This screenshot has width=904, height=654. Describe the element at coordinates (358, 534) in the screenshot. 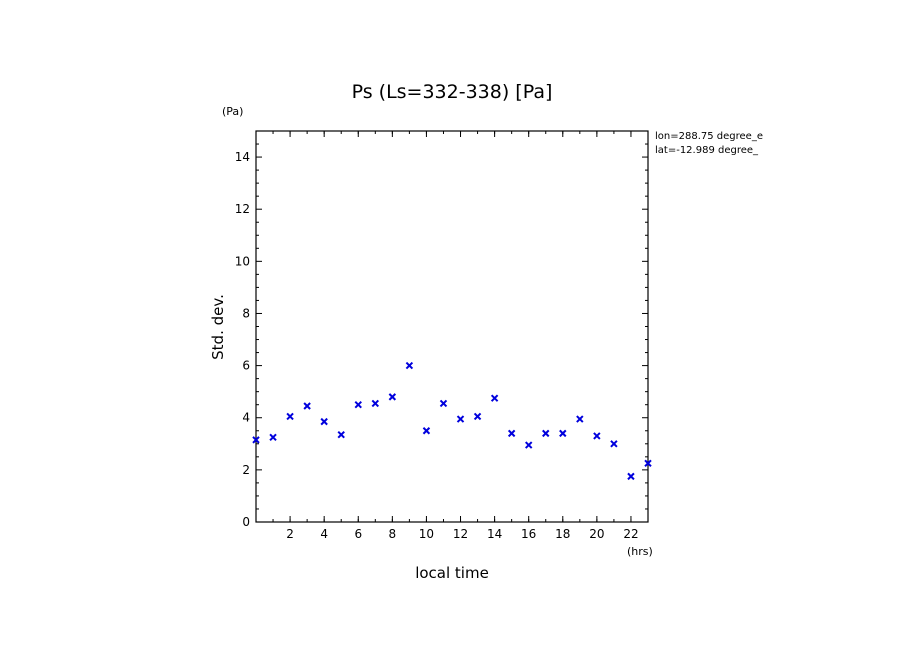

I see `x-tick-label: 6` at that location.